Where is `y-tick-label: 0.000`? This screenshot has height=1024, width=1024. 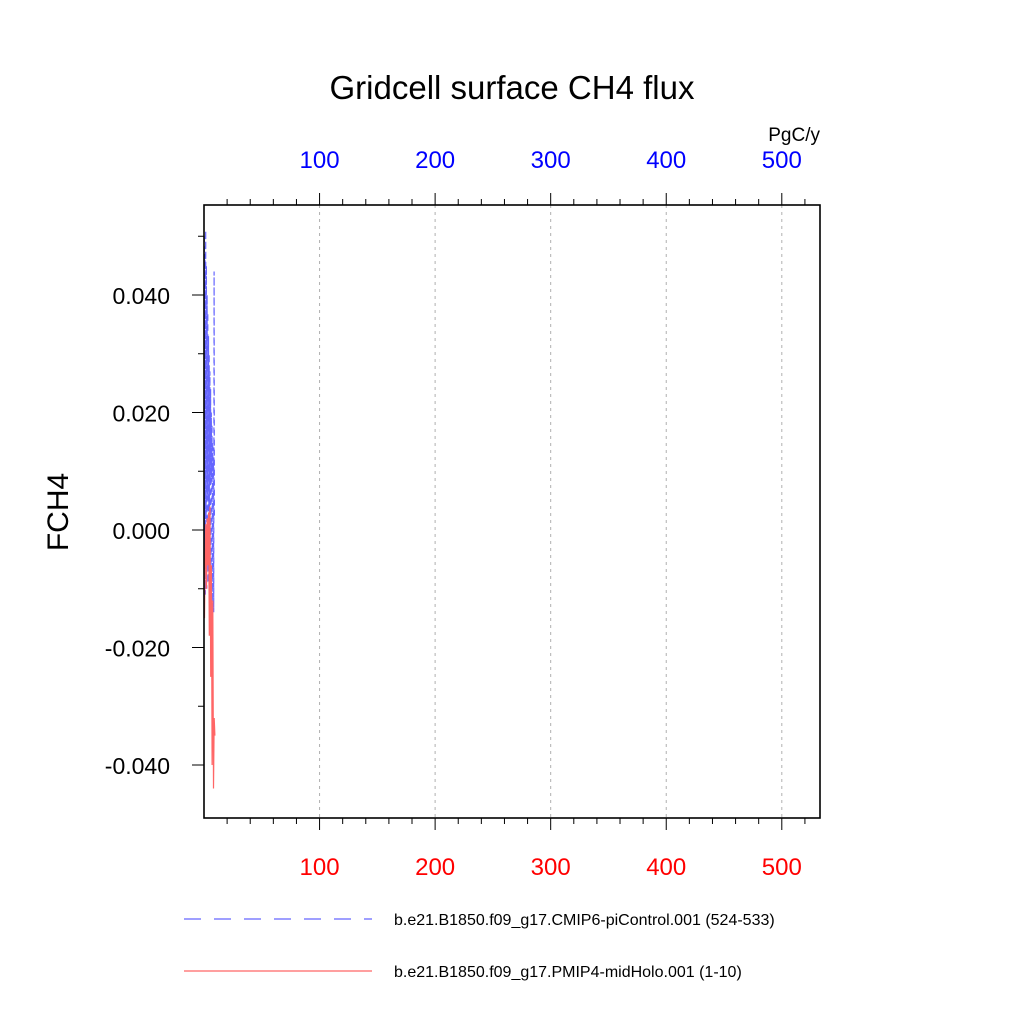 y-tick-label: 0.000 is located at coordinates (141, 531).